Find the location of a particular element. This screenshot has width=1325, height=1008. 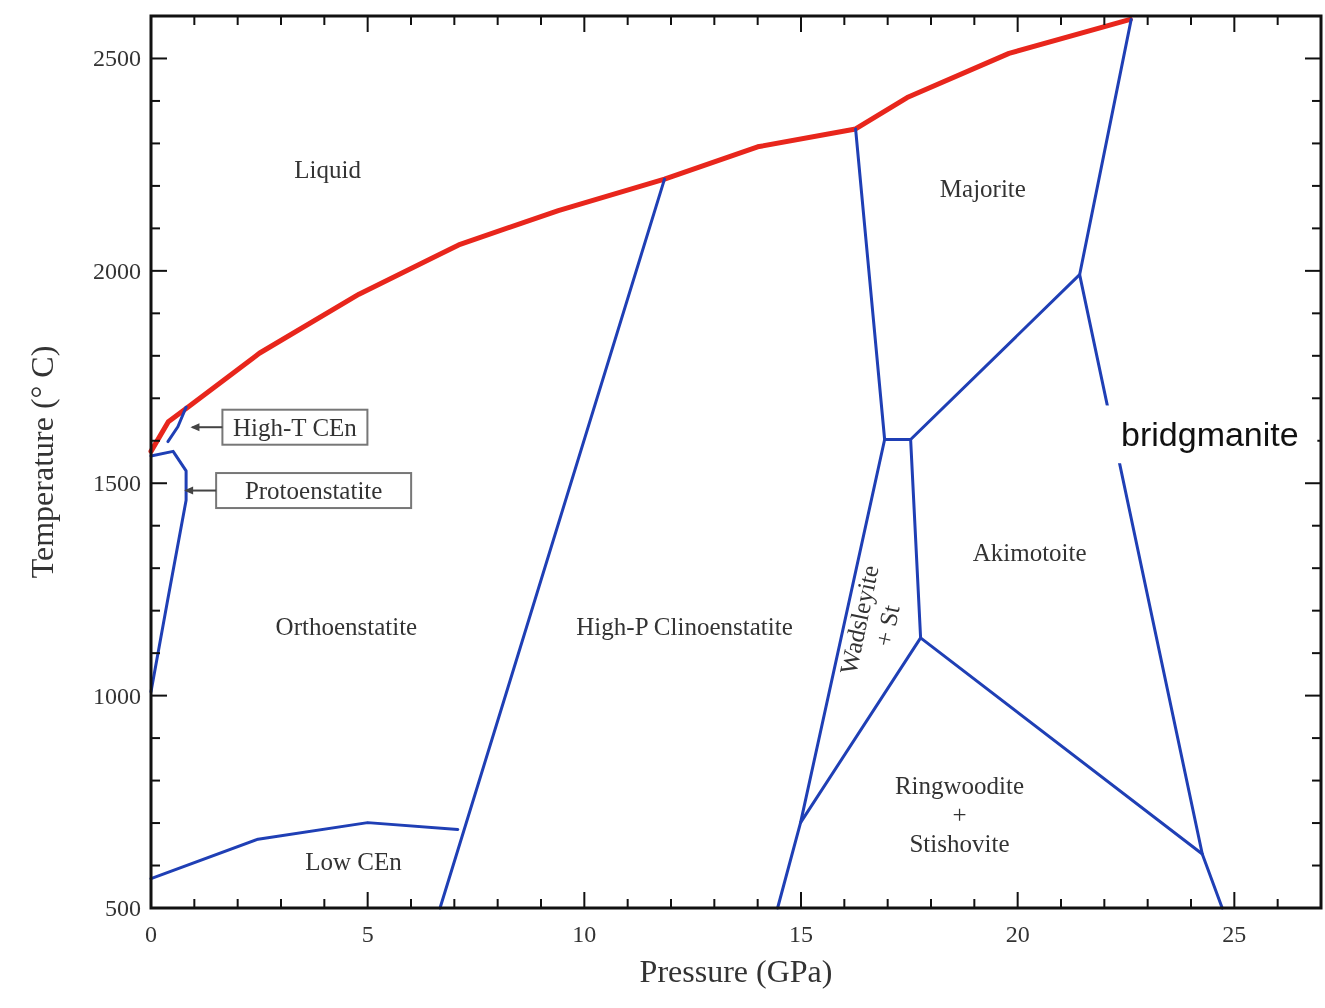

y-tick-label: 2500 is located at coordinates (117, 58).